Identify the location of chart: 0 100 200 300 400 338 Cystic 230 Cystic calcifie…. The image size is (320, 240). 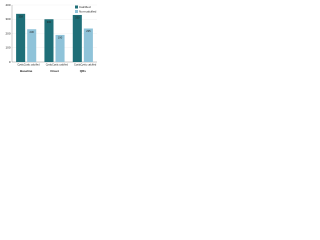
(51, 38).